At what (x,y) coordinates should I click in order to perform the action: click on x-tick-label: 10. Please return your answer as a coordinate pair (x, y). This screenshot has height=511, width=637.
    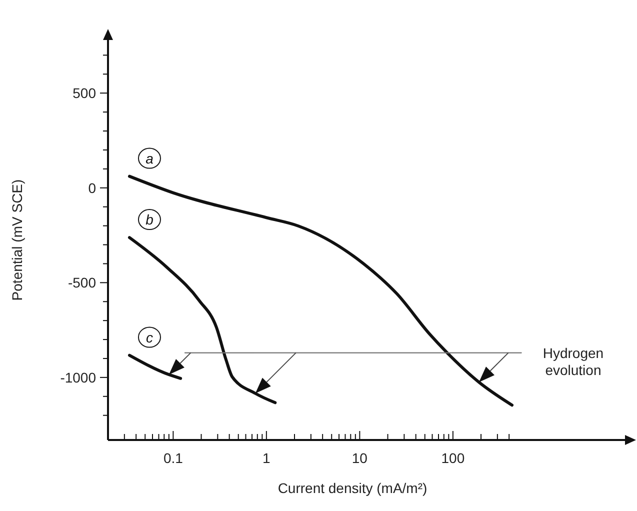
    Looking at the image, I should click on (360, 458).